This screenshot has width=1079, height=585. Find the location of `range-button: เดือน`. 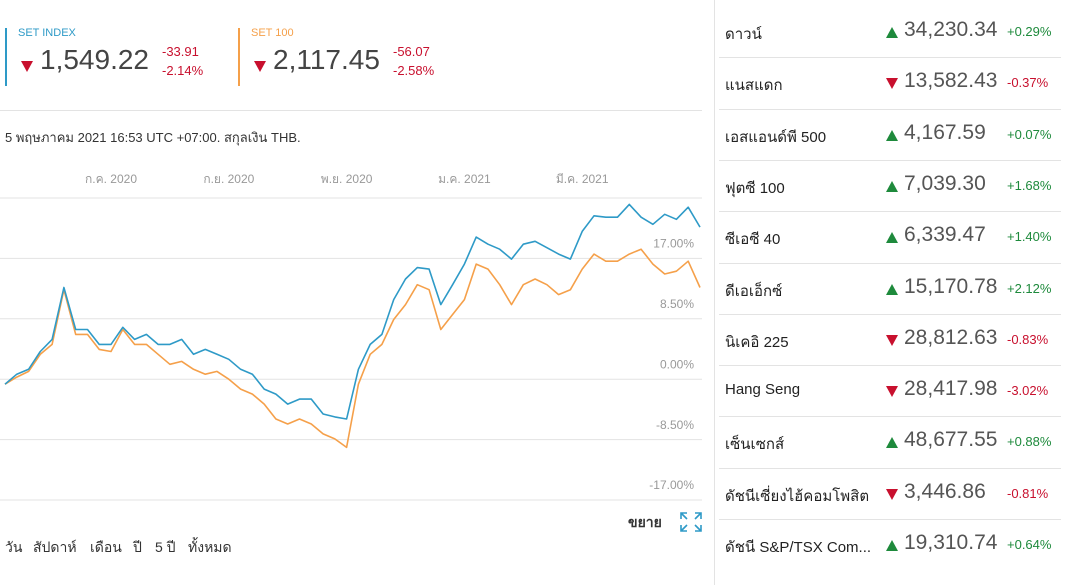

range-button: เดือน is located at coordinates (106, 547).